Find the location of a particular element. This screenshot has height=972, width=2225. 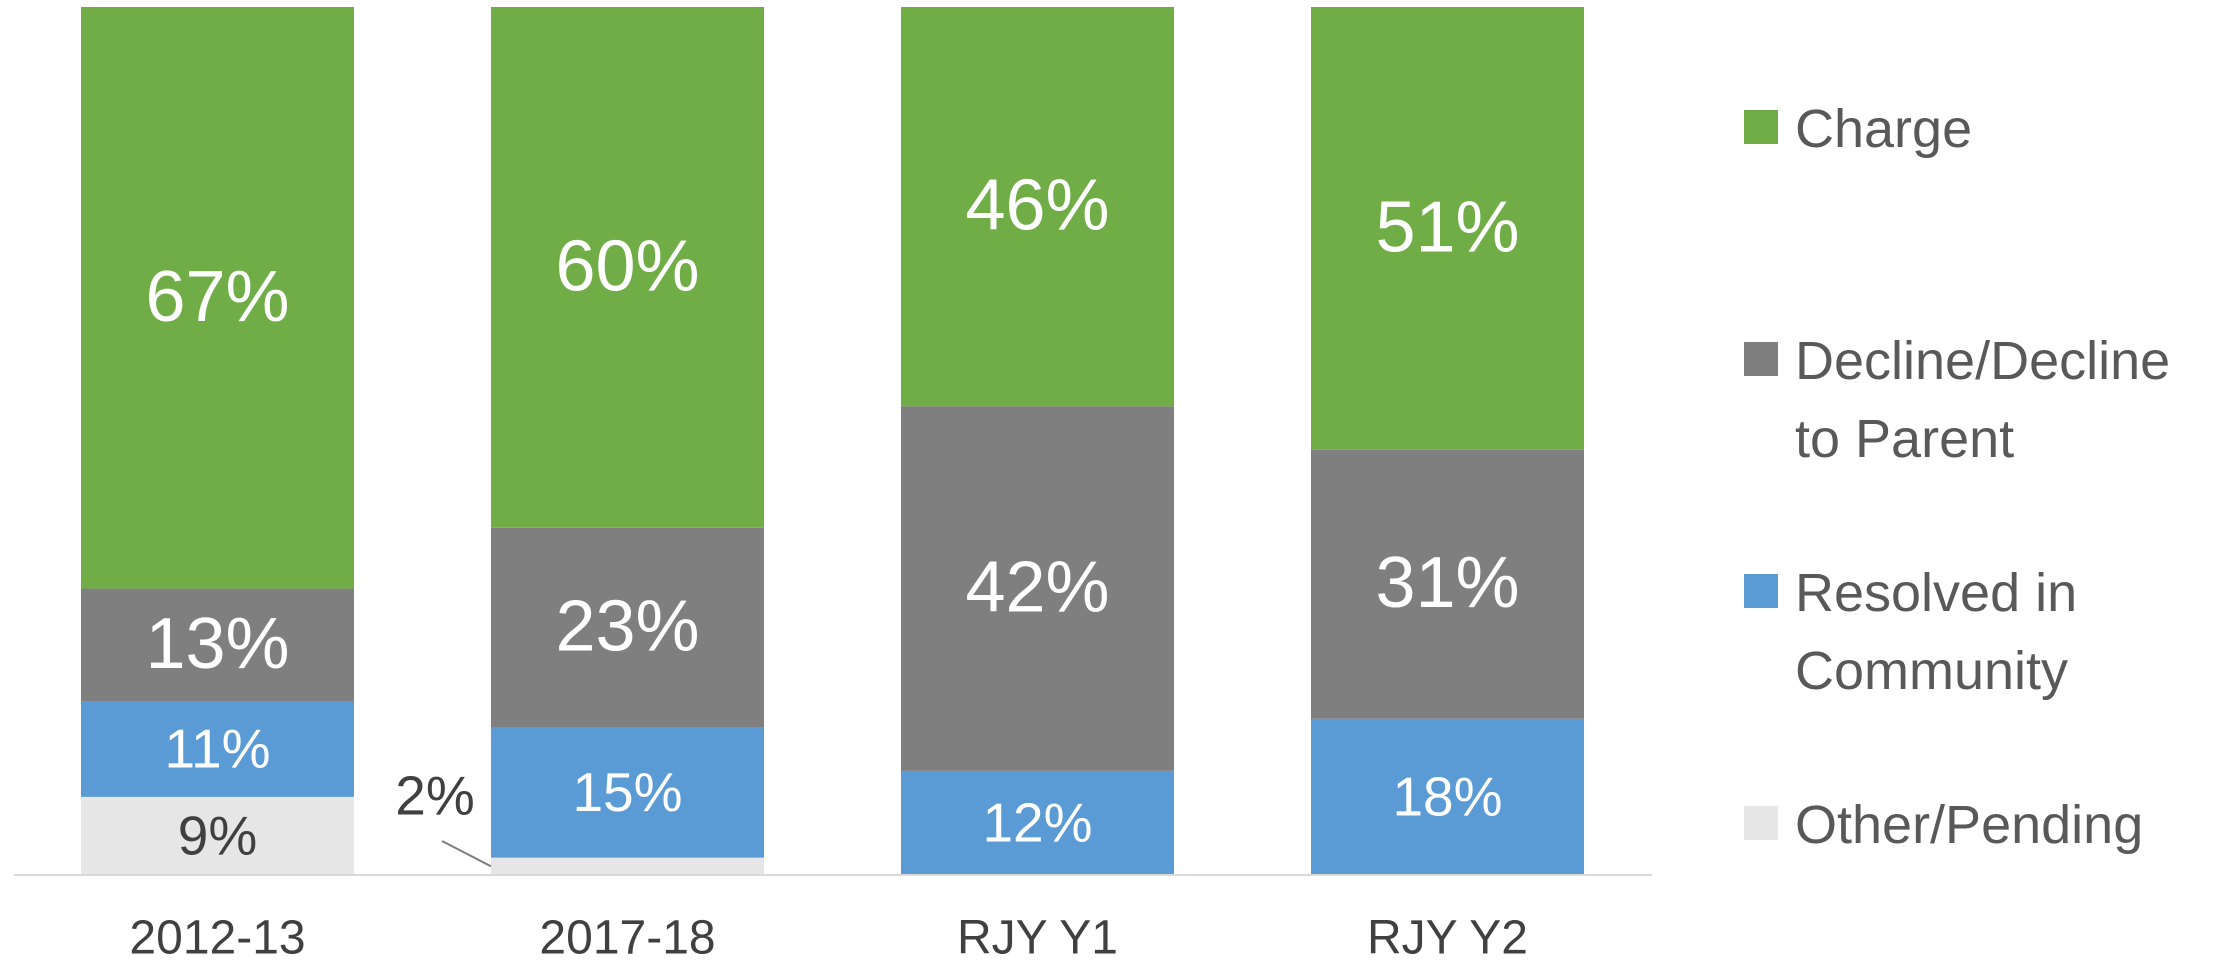

legend-label: Charge is located at coordinates (1884, 129).